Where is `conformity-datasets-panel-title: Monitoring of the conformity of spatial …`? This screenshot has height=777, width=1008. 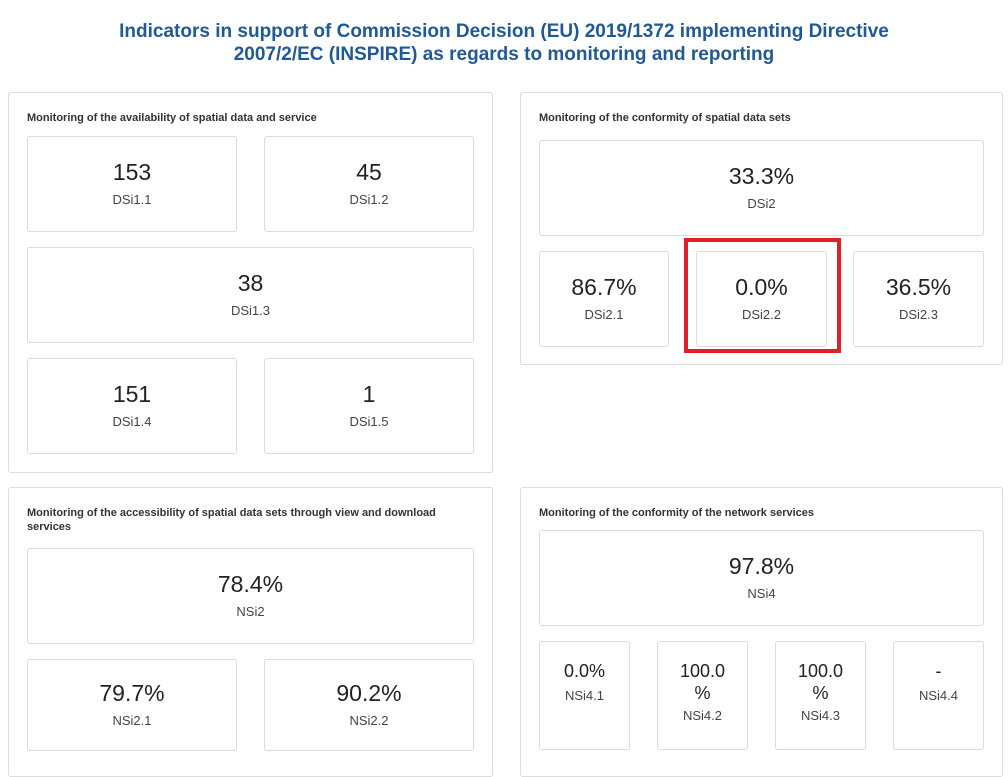
conformity-datasets-panel-title: Monitoring of the conformity of spatial … is located at coordinates (665, 118).